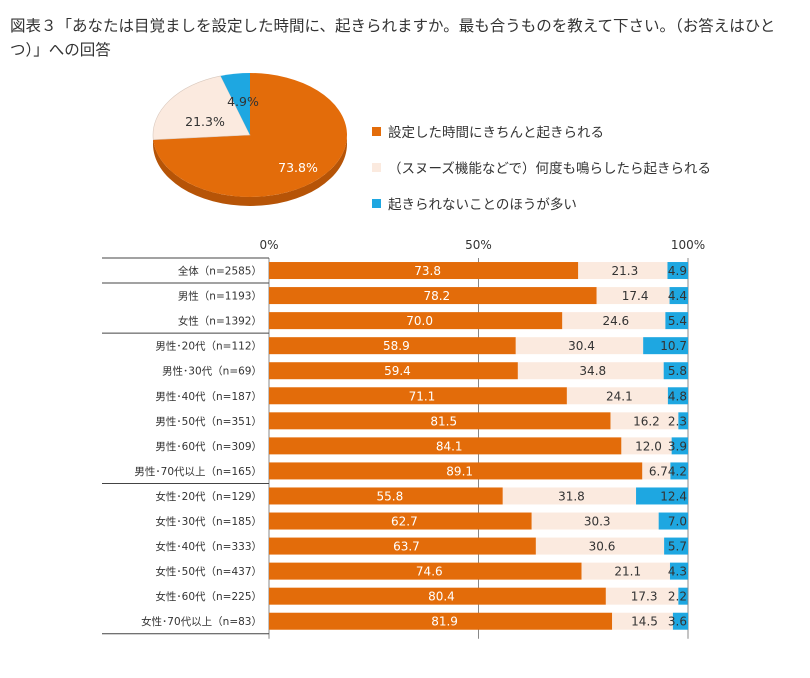 The width and height of the screenshot is (810, 678). I want to click on category-label: 女性･40代（n=333）, so click(208, 546).